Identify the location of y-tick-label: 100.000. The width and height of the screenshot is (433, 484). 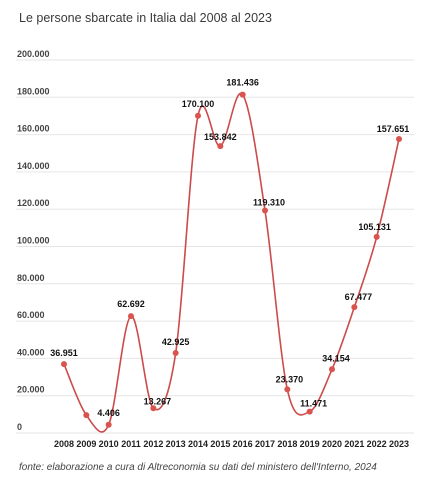
(33, 241).